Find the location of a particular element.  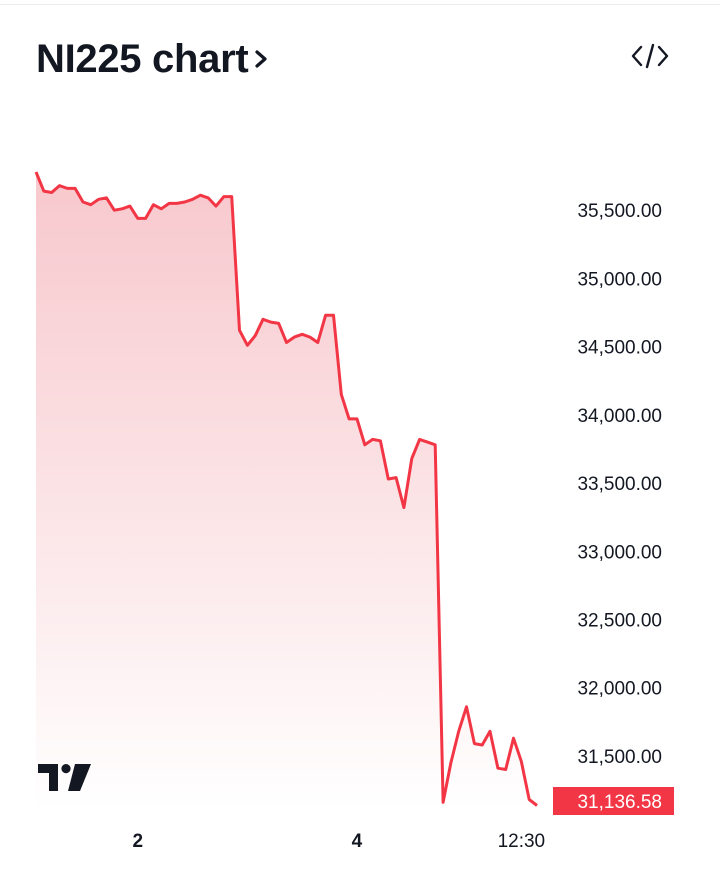

embed-code-button is located at coordinates (650, 58).